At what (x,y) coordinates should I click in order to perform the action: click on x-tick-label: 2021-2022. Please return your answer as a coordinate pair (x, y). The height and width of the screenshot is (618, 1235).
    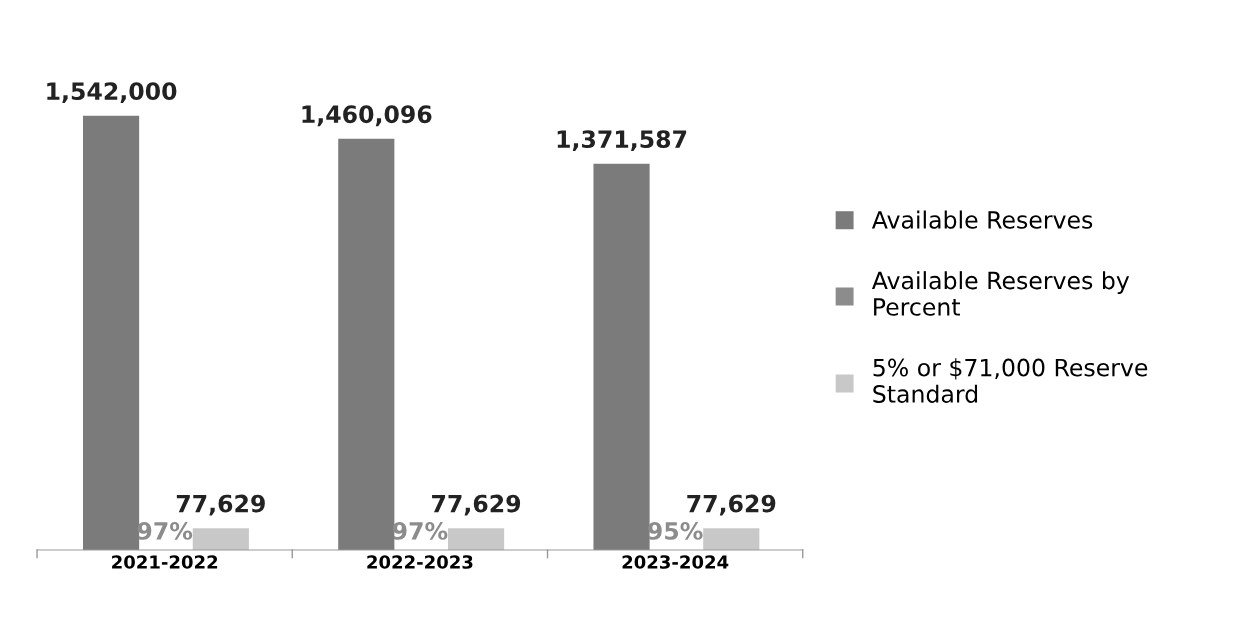
    Looking at the image, I should click on (165, 562).